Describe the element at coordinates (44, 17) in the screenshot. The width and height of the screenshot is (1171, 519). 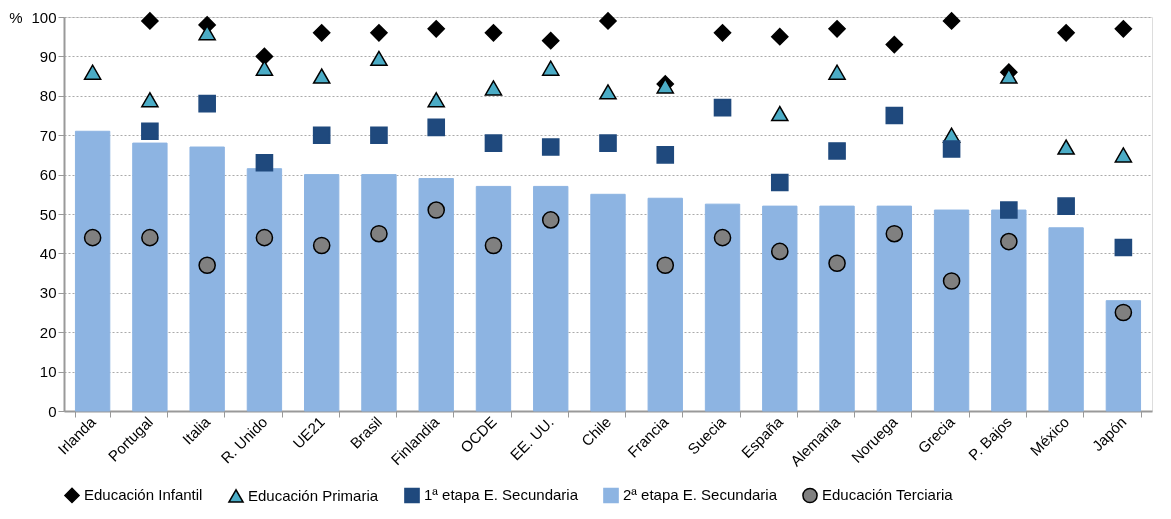
I see `y-tick-label: 100` at that location.